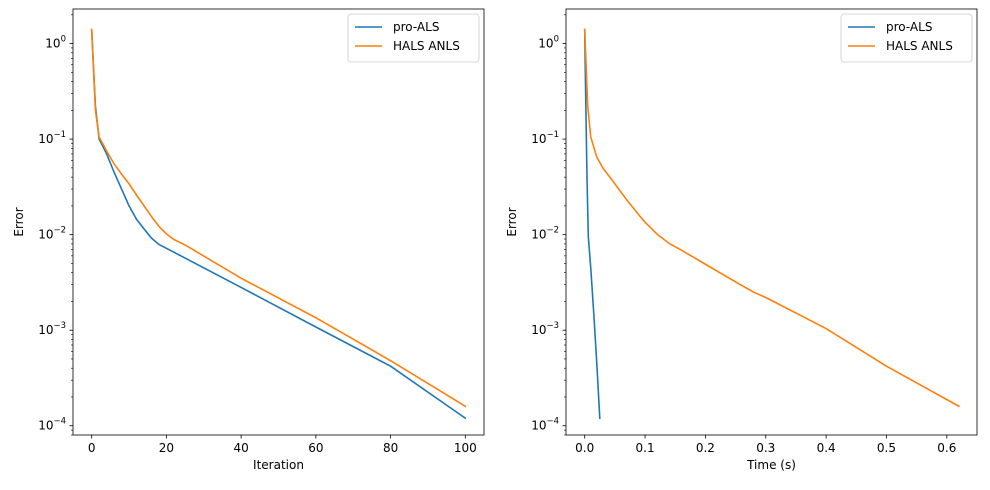  Describe the element at coordinates (166, 448) in the screenshot. I see `x-tick-label: 20` at that location.